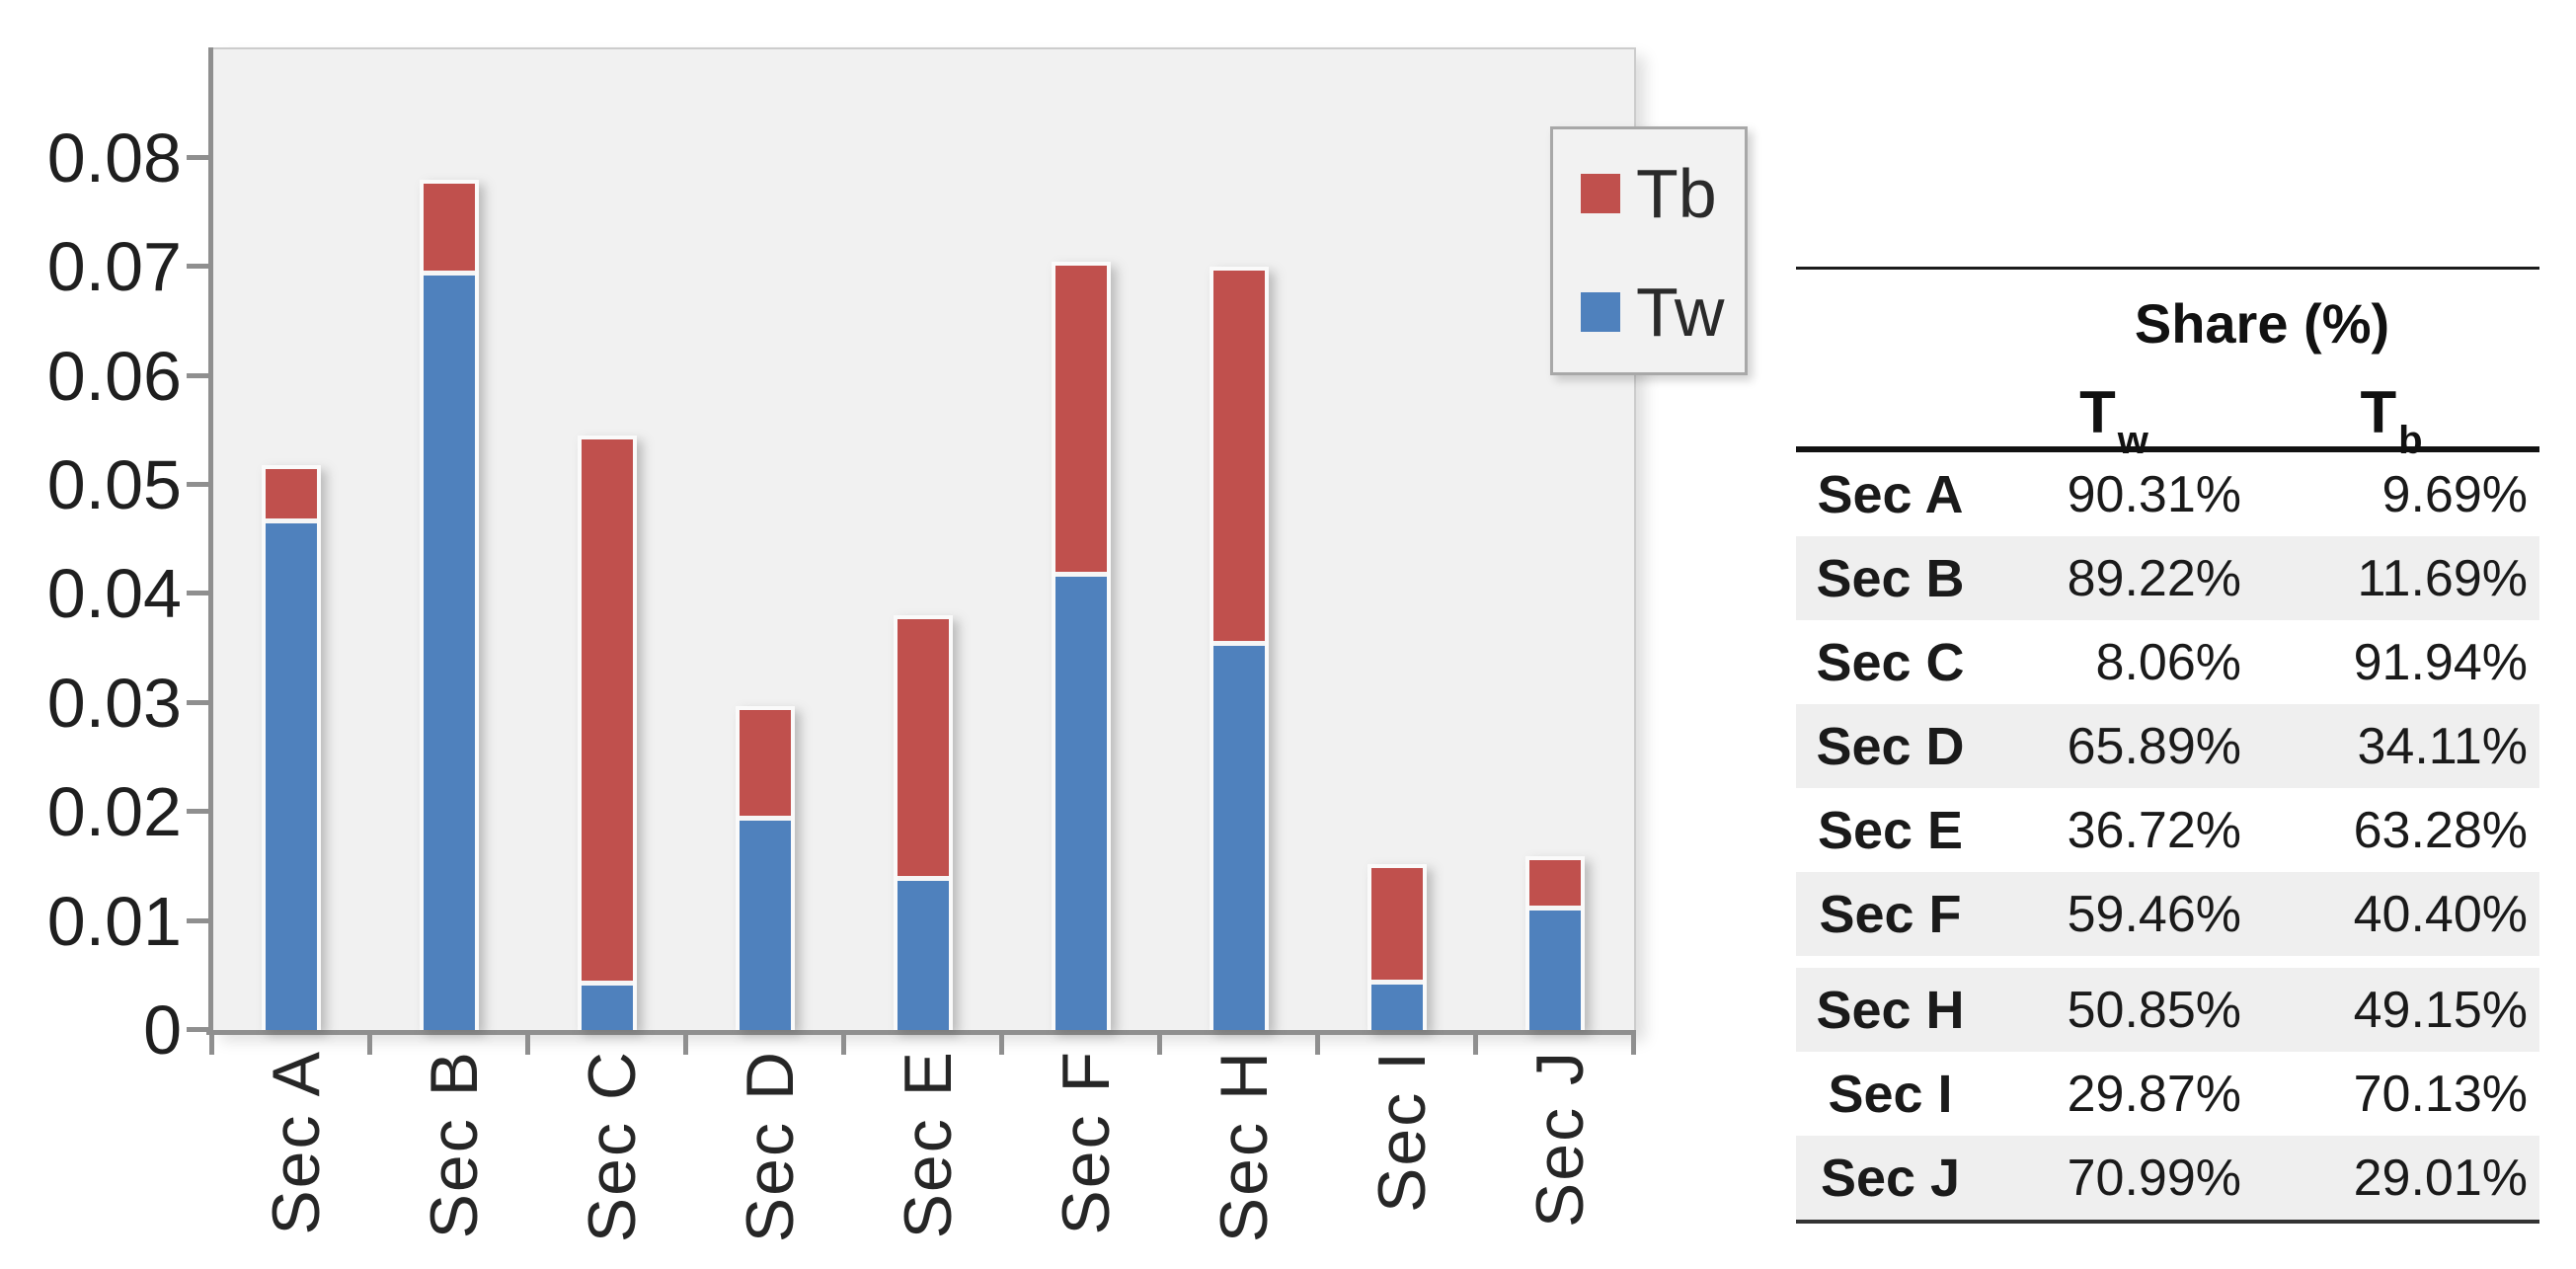  What do you see at coordinates (2154, 1178) in the screenshot?
I see `tw-value: 70.99%` at bounding box center [2154, 1178].